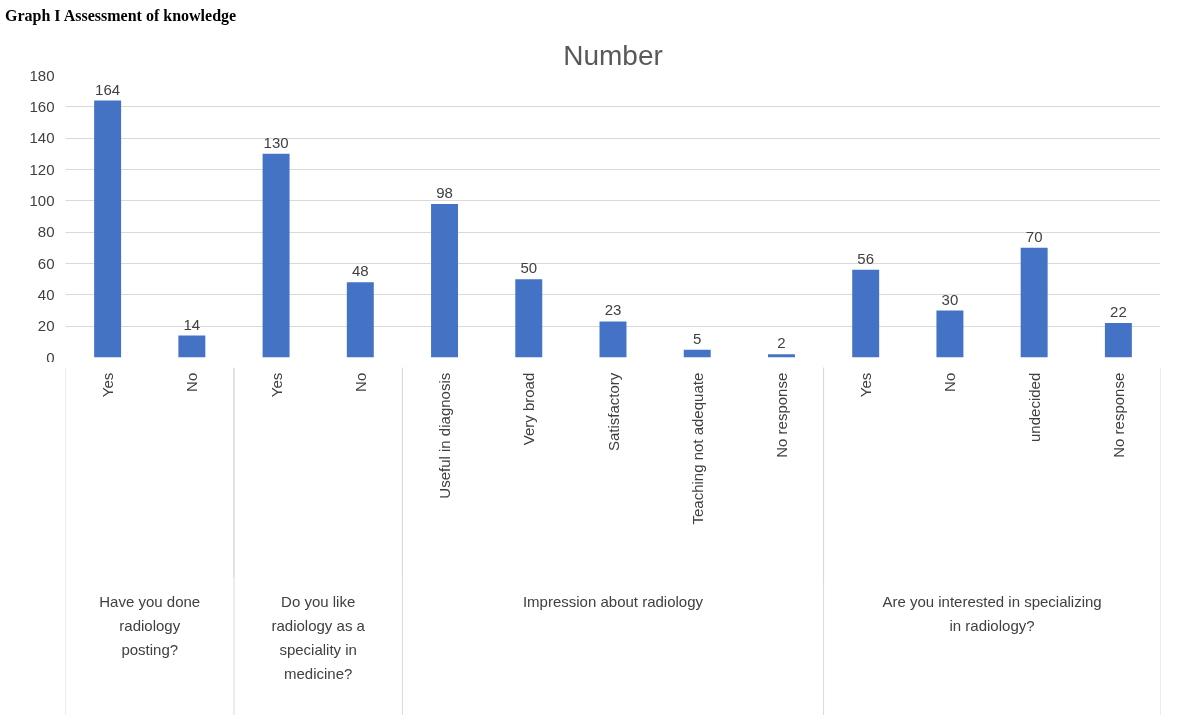 This screenshot has width=1182, height=715. Describe the element at coordinates (192, 324) in the screenshot. I see `data-label: 14` at that location.